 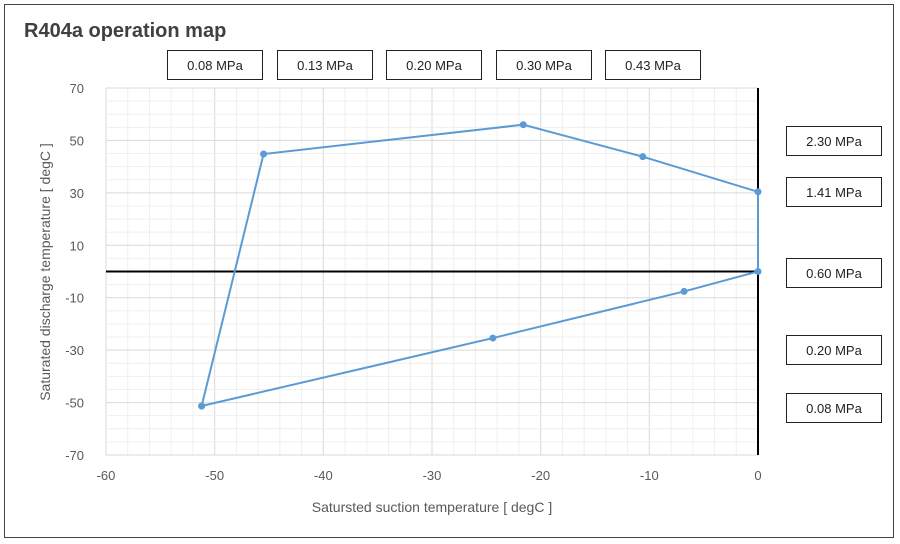 I want to click on y-axis-label: Saturated discharge temperature [ degC ], so click(x=45, y=272).